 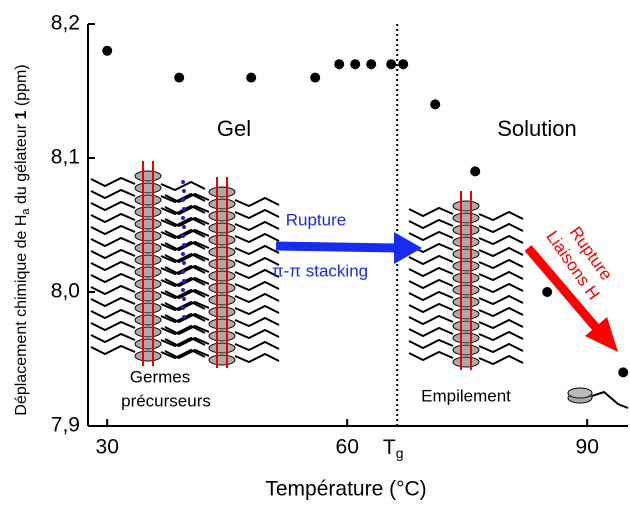 I want to click on arrow-head, so click(x=408, y=248).